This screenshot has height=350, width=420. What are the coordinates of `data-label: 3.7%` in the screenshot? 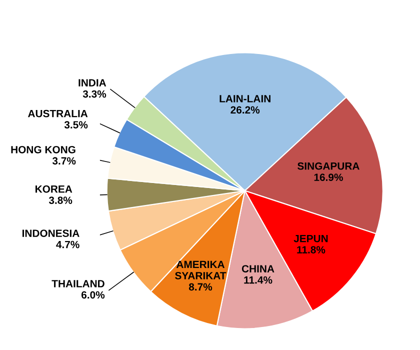 It's located at (64, 161).